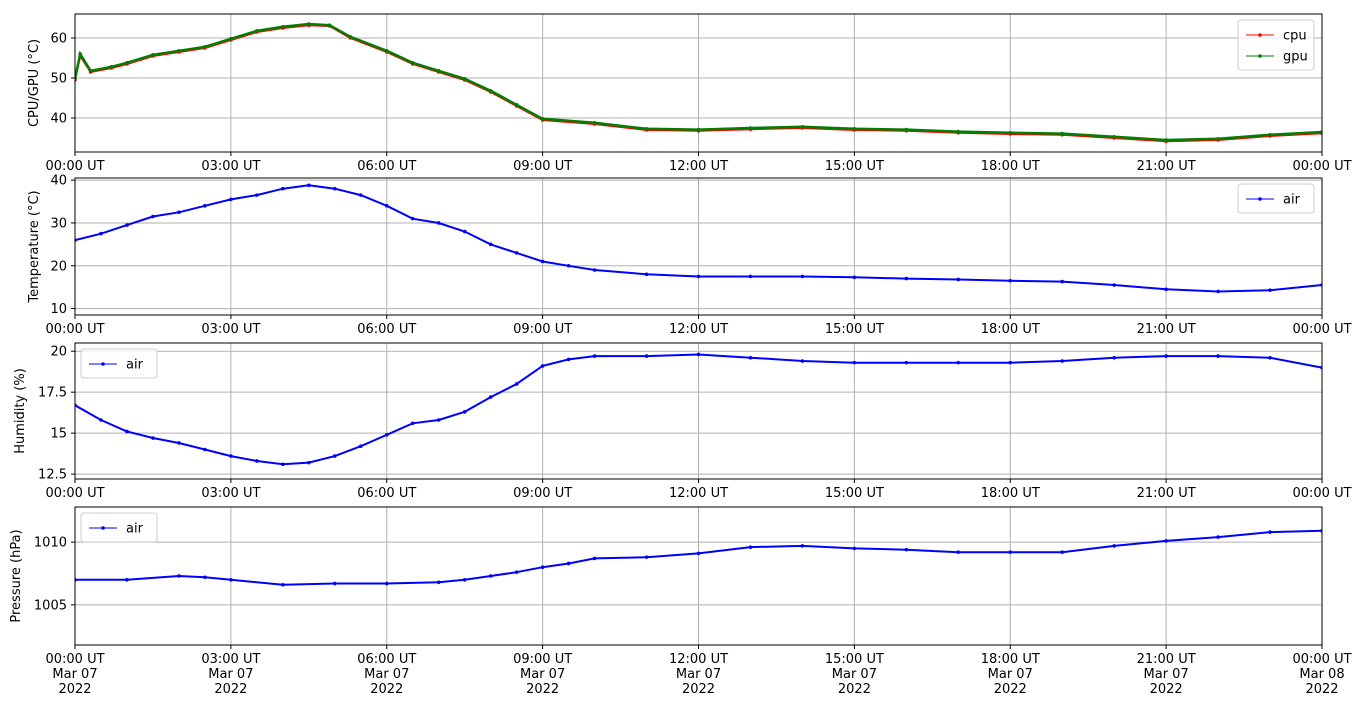 This screenshot has width=1363, height=711. I want to click on legend-label: air, so click(135, 365).